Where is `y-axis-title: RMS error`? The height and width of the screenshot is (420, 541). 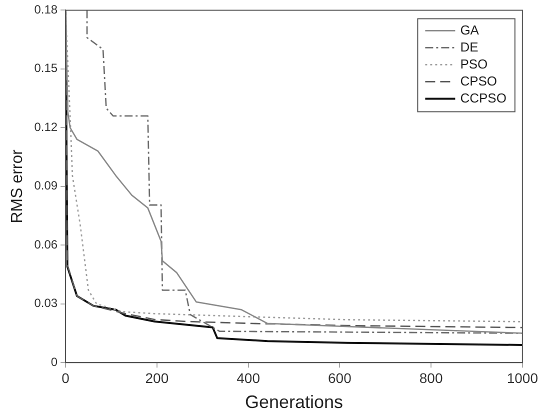 y-axis-title: RMS error is located at coordinates (17, 186).